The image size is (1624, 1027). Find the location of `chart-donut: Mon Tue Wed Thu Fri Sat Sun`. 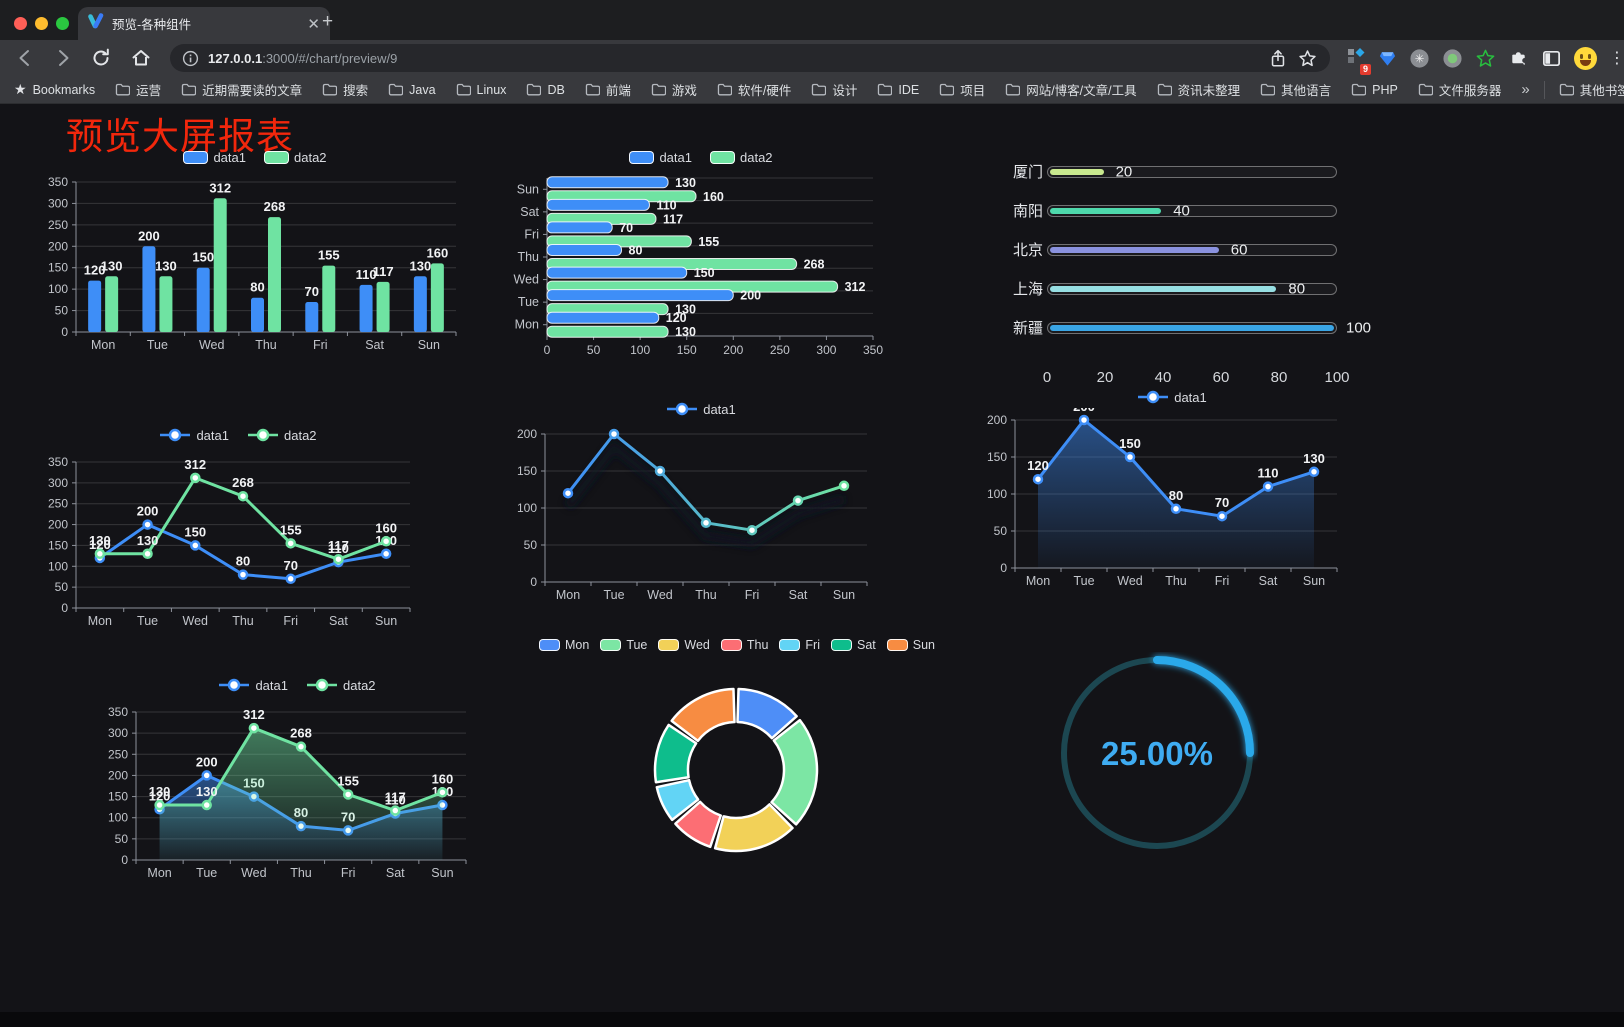

chart-donut: Mon Tue Wed Thu Fri Sat Sun is located at coordinates (737, 757).